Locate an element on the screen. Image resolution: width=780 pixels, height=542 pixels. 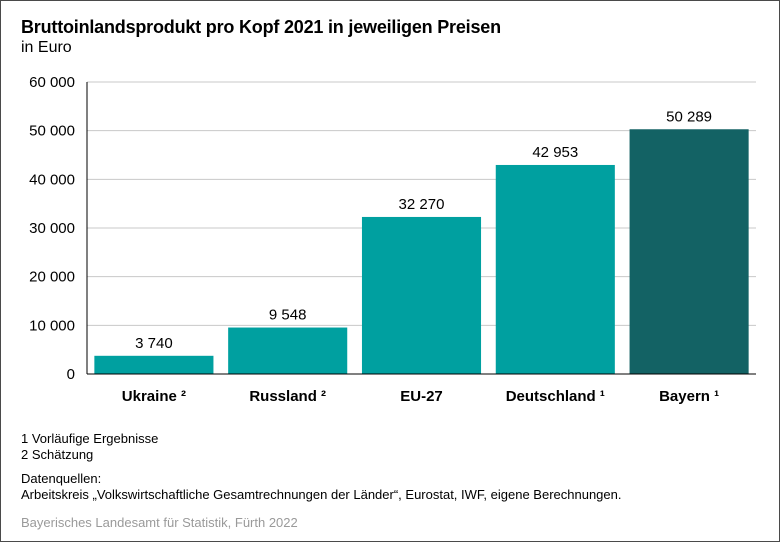
data-label: 9 548 is located at coordinates (288, 315).